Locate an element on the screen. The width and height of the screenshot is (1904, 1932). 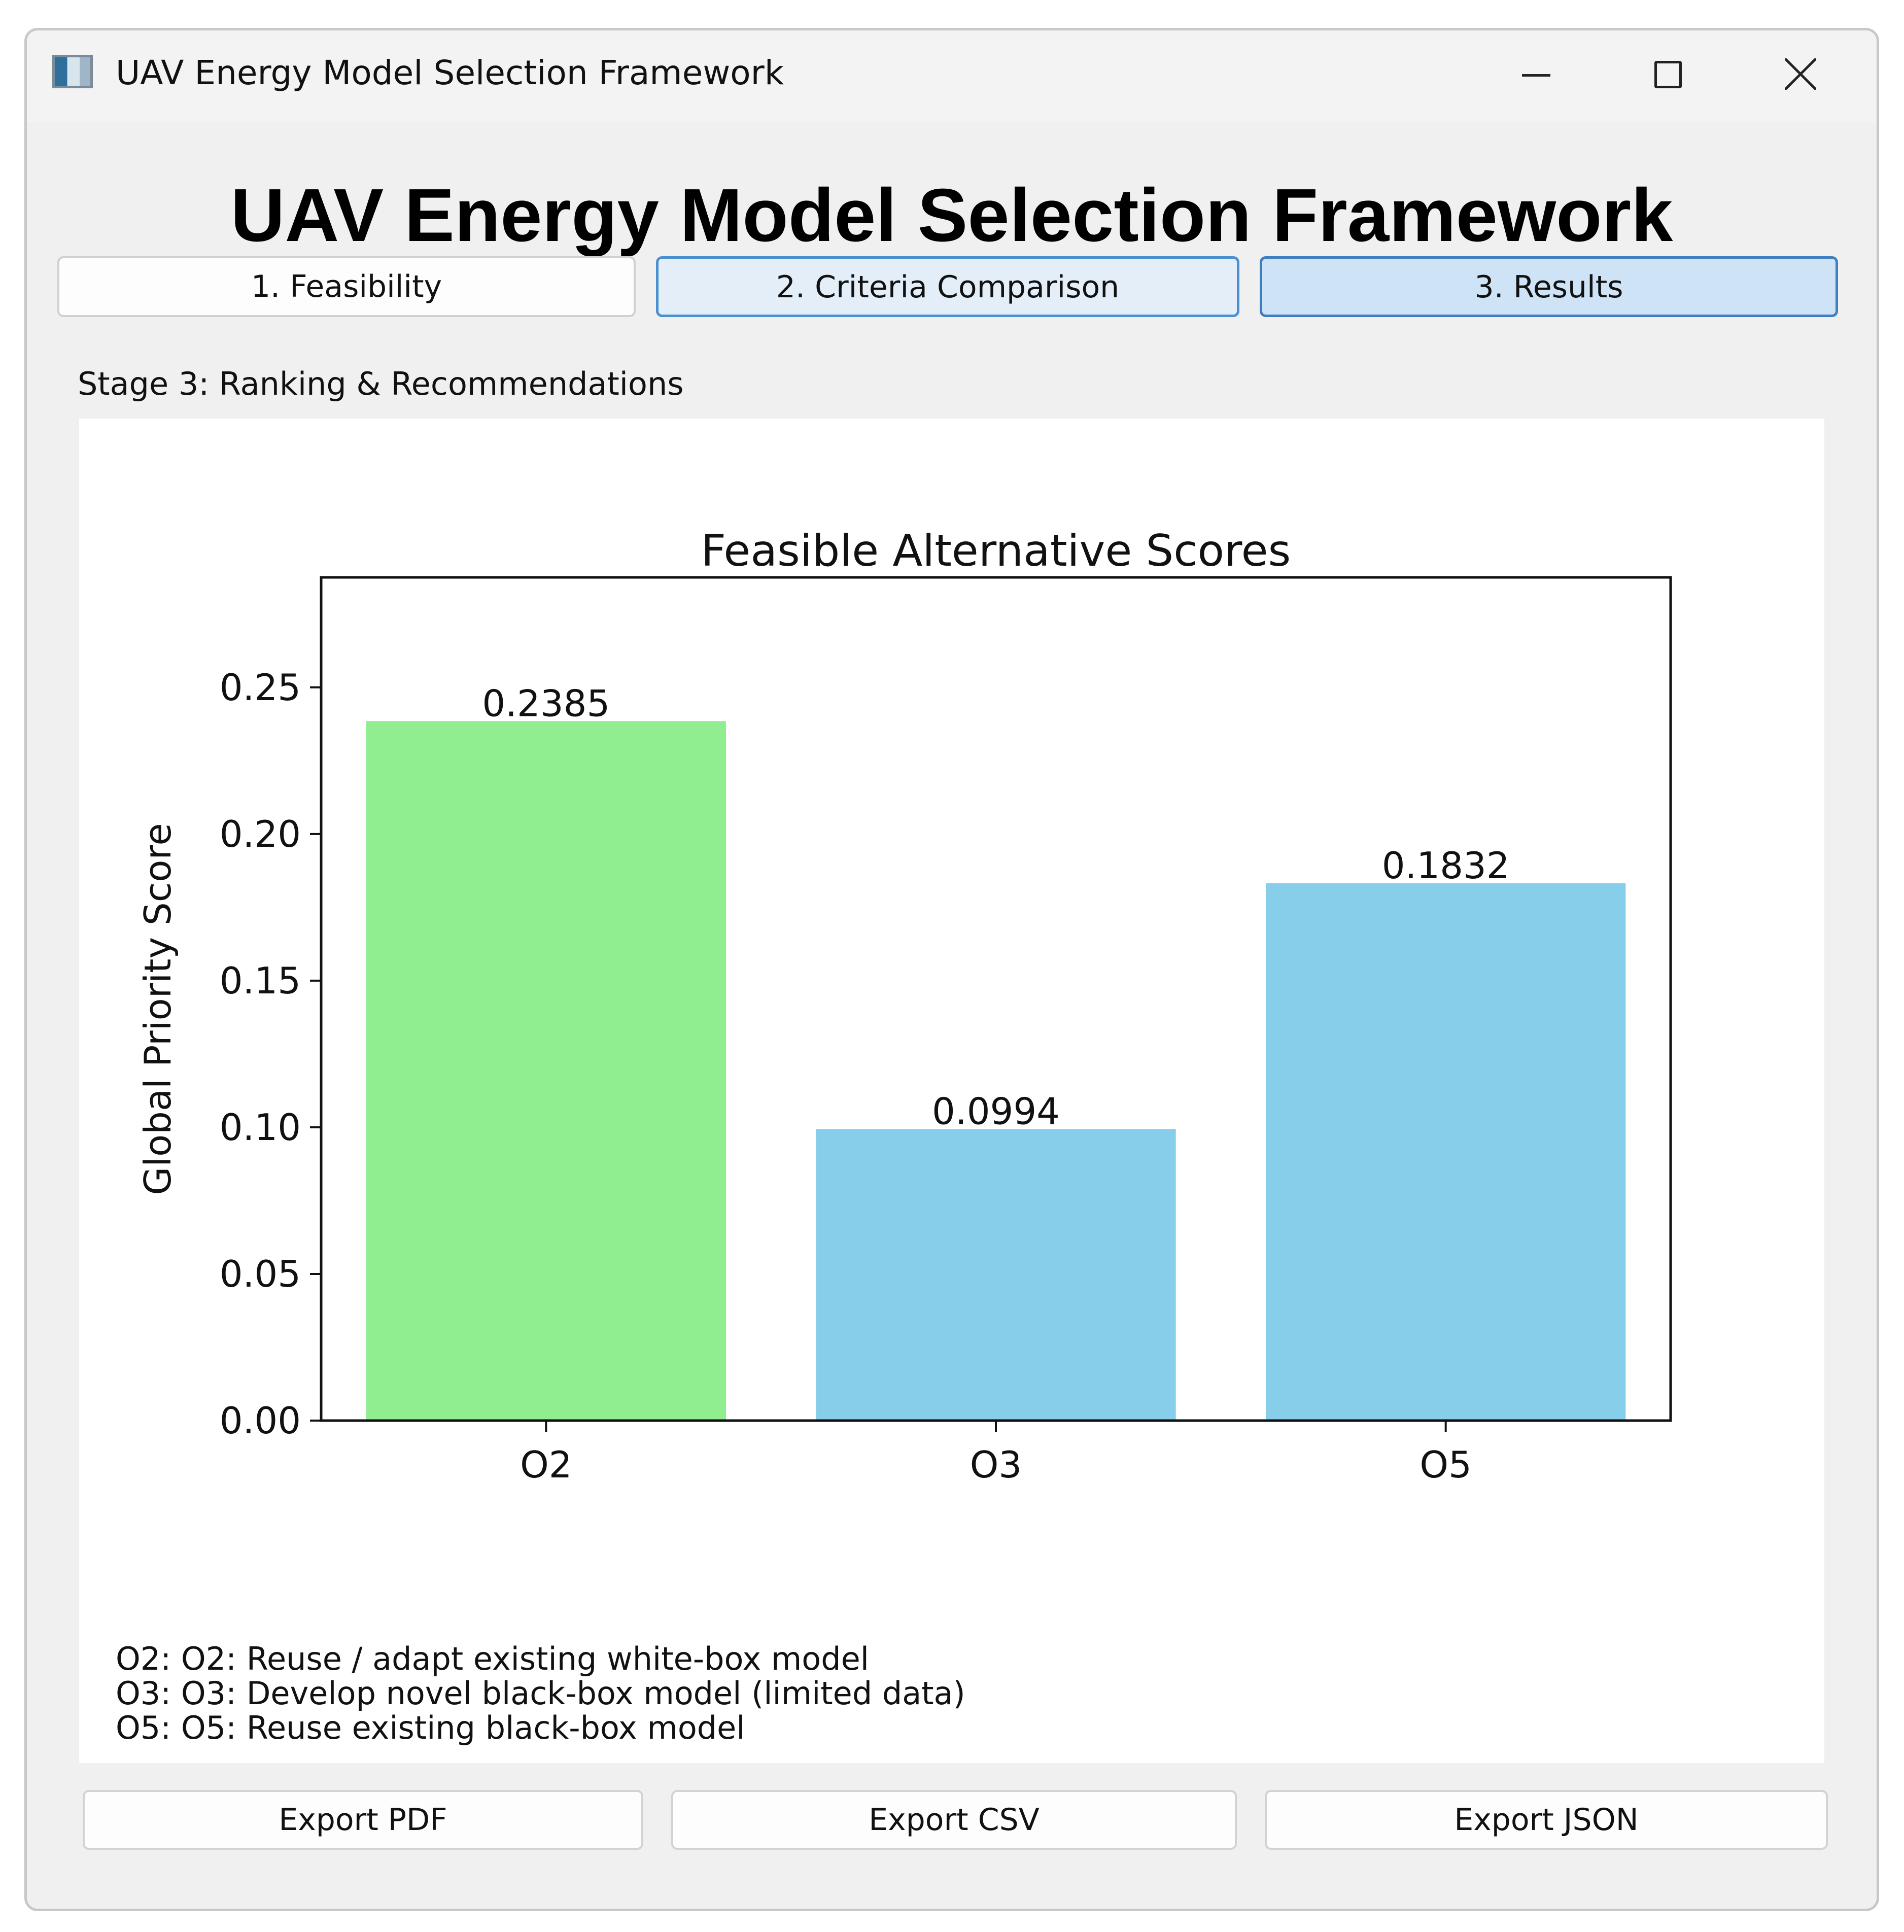
minimize-icon is located at coordinates (1536, 75).